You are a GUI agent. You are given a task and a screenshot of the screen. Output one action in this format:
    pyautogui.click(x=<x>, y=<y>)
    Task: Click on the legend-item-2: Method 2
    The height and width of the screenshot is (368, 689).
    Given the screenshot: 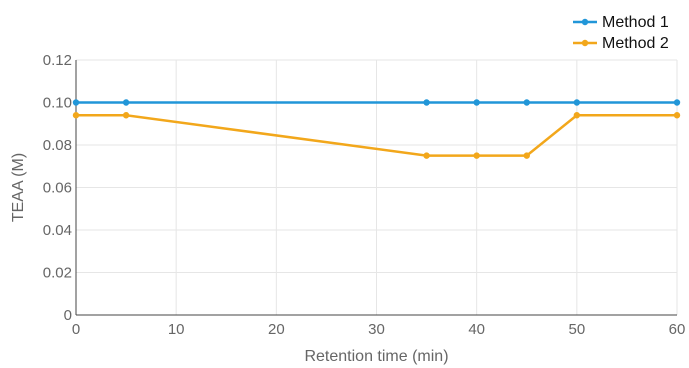 What is the action you would take?
    pyautogui.click(x=621, y=43)
    